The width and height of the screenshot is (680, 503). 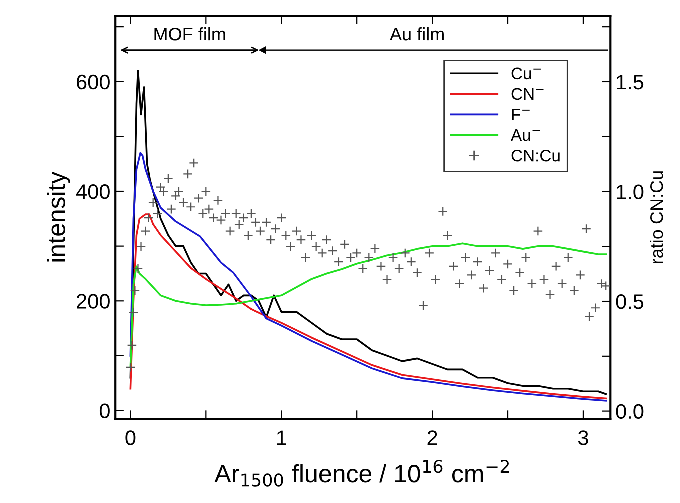 I want to click on legend-label: Au$^{−}$, so click(x=525, y=136).